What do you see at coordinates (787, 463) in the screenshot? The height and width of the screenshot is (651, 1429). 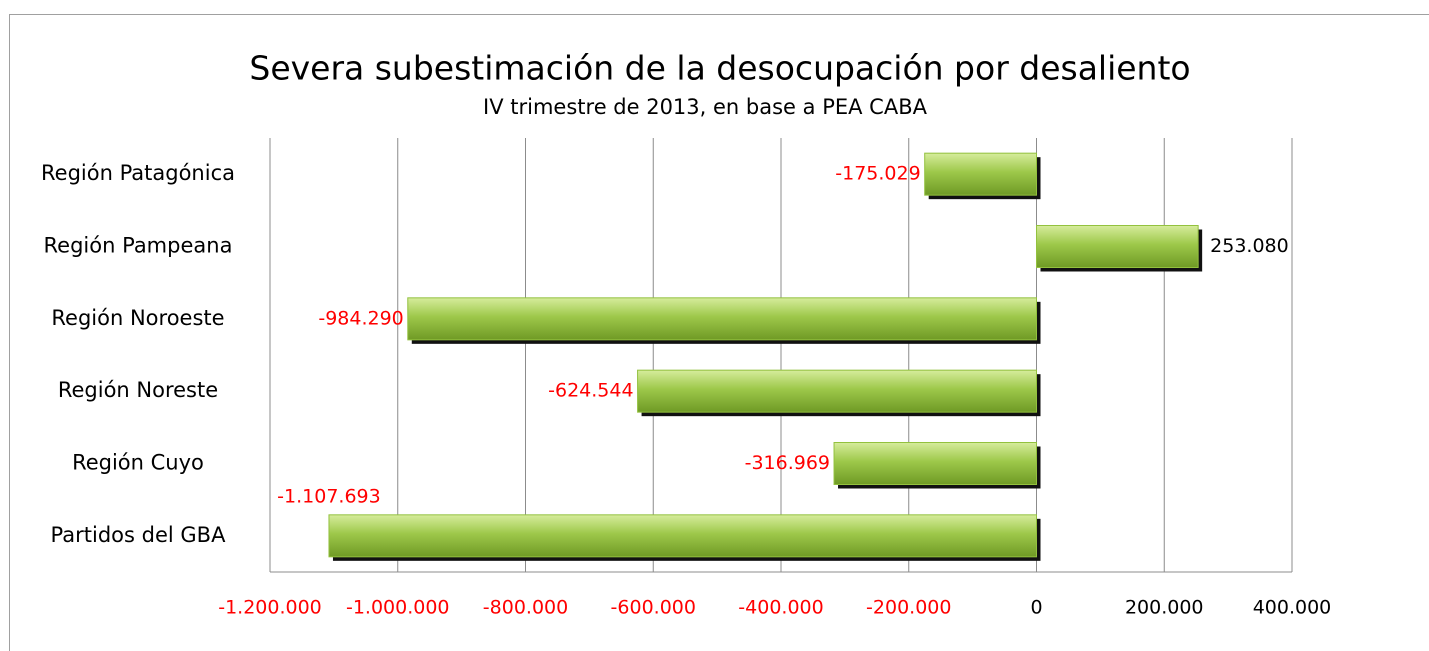 I see `data-label: -316.969` at bounding box center [787, 463].